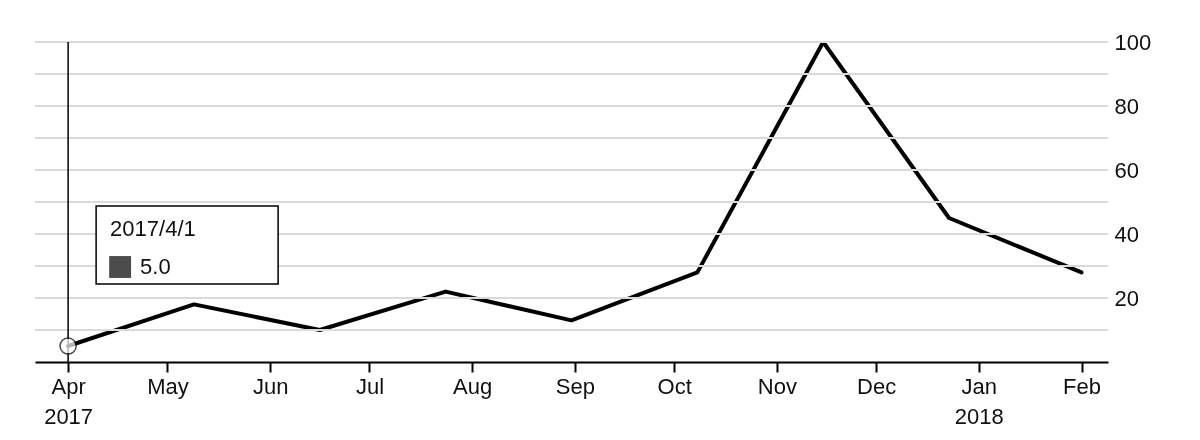  Describe the element at coordinates (1126, 298) in the screenshot. I see `y-tick-label: 20` at that location.